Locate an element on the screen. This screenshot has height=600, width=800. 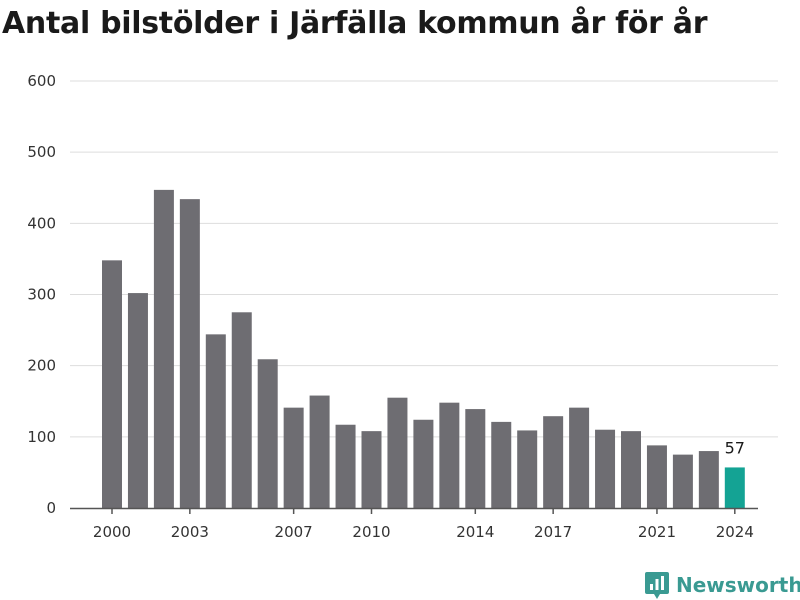
x-axis: 2000 2003 2007 2010 2014 2017 2021 2024 is located at coordinates (414, 524).